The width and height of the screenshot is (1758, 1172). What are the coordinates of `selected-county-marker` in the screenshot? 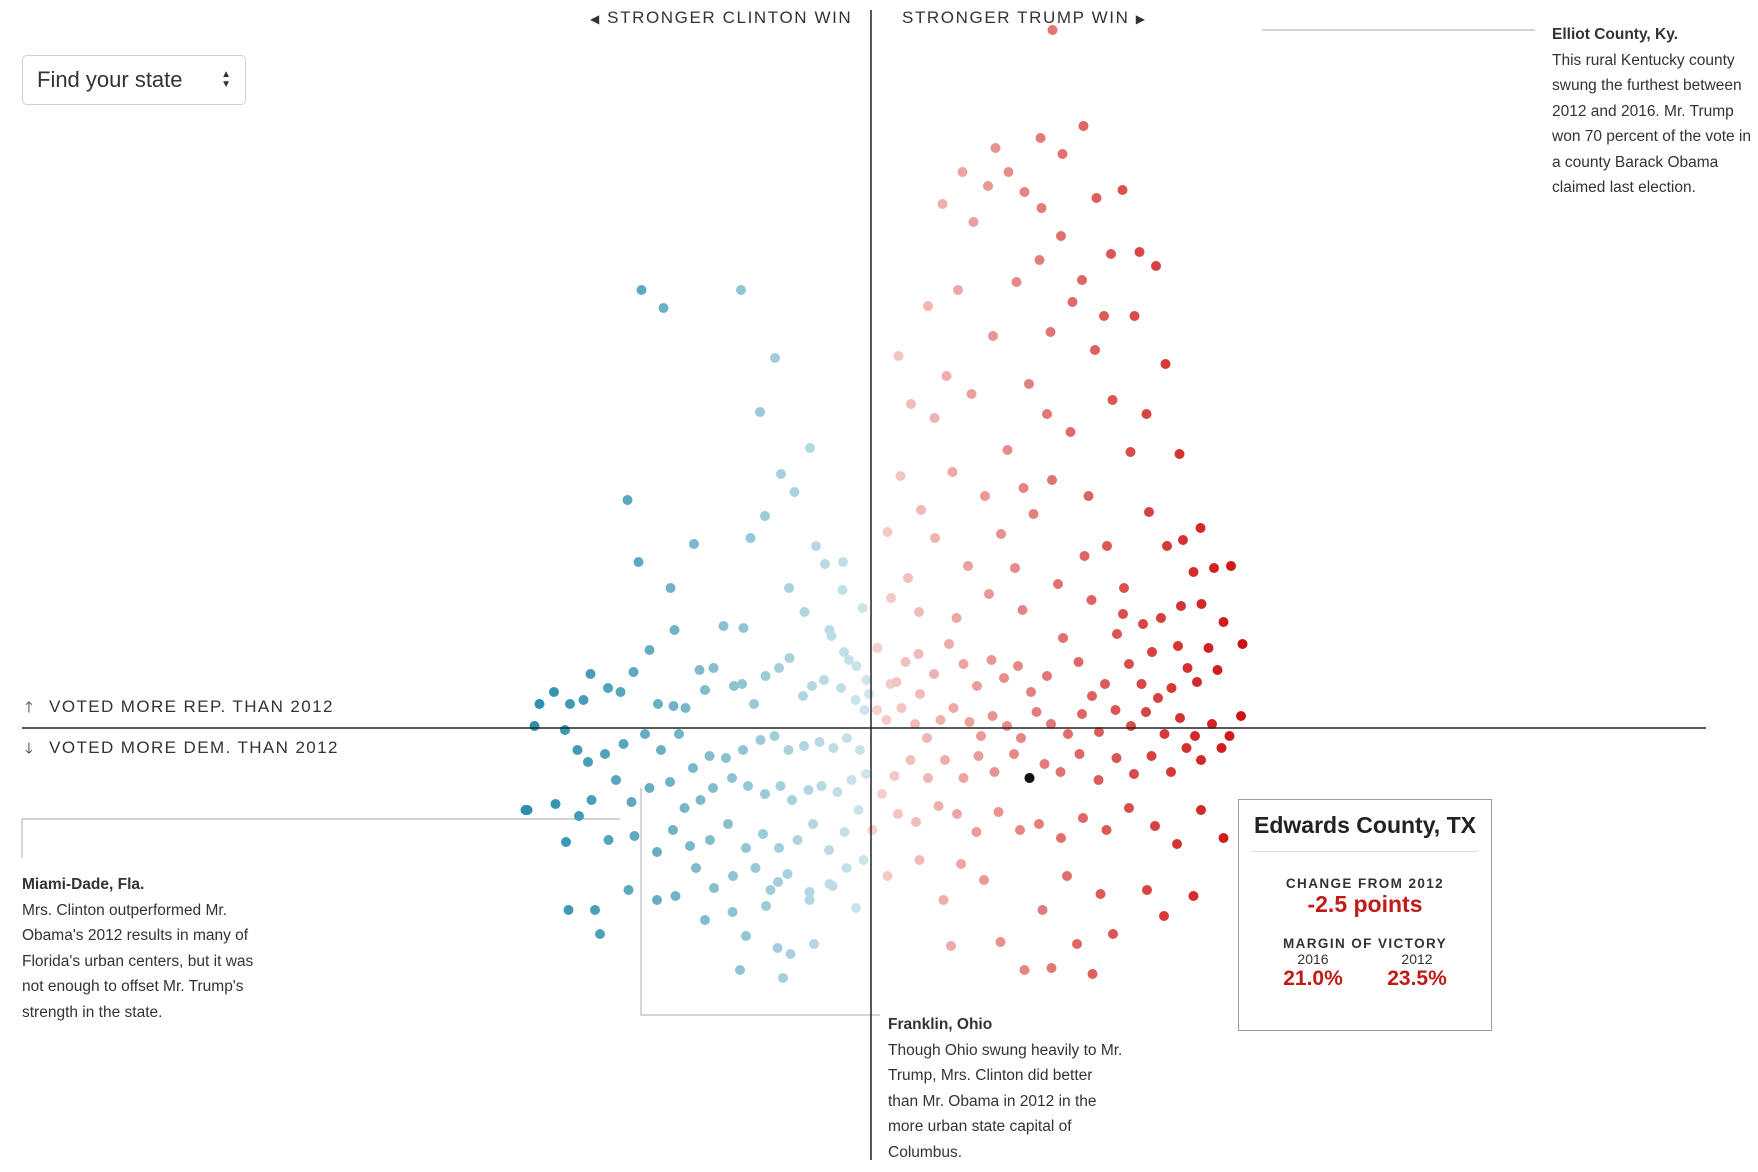 It's located at (1029, 778).